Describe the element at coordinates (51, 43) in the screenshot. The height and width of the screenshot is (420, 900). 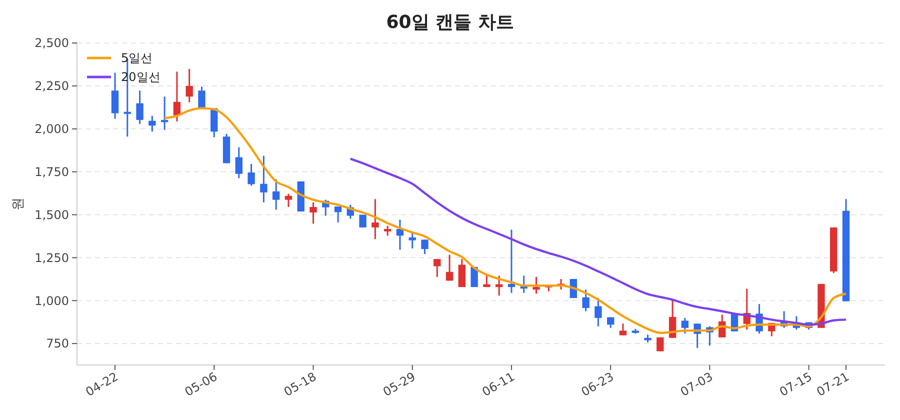
I see `y-tick-label: 2,500` at that location.